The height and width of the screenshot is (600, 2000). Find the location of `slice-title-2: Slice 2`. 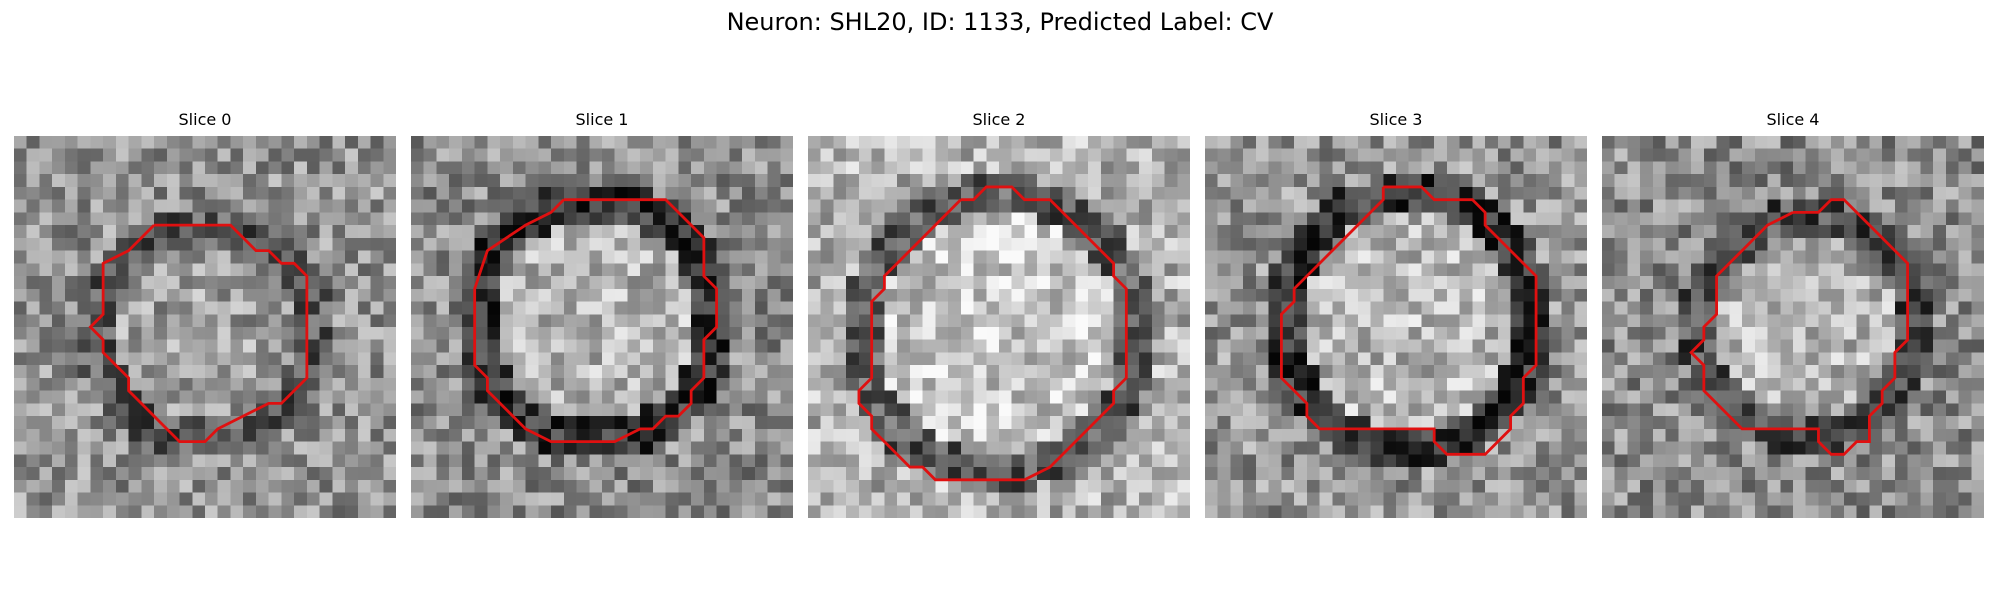

slice-title-2: Slice 2 is located at coordinates (999, 119).